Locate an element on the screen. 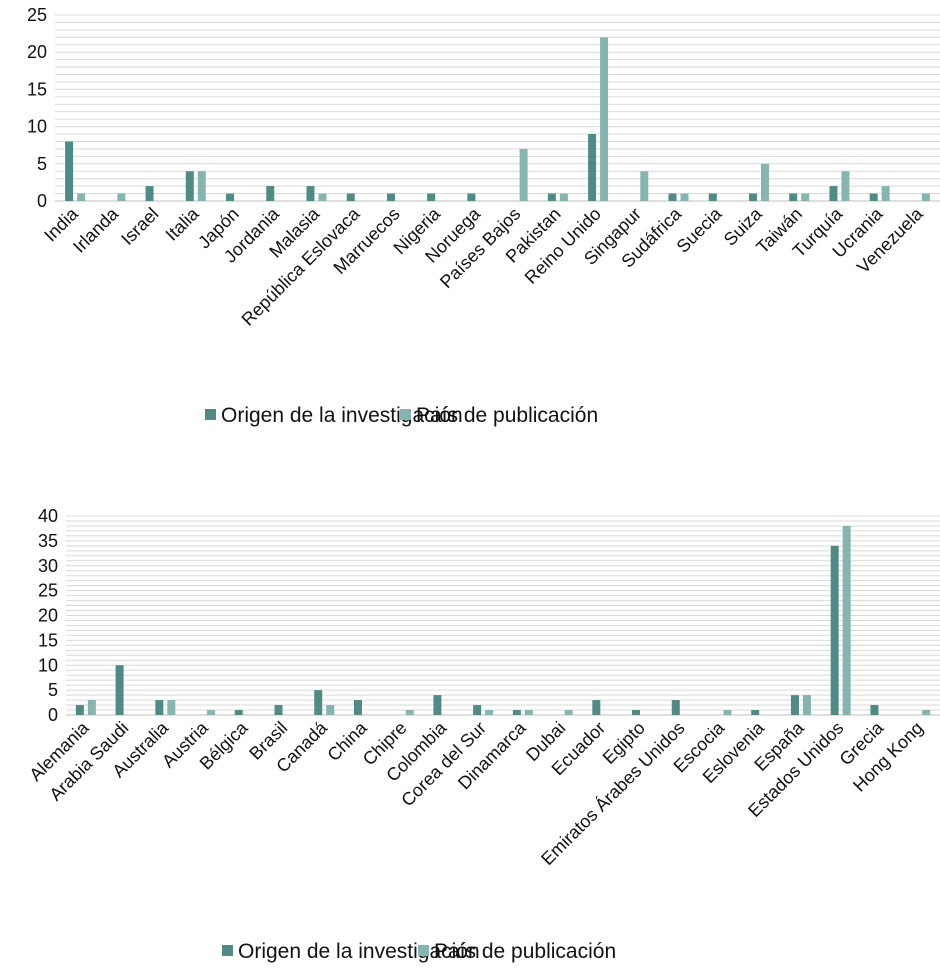 The image size is (940, 970). y-tick-label: 30 is located at coordinates (48, 566).